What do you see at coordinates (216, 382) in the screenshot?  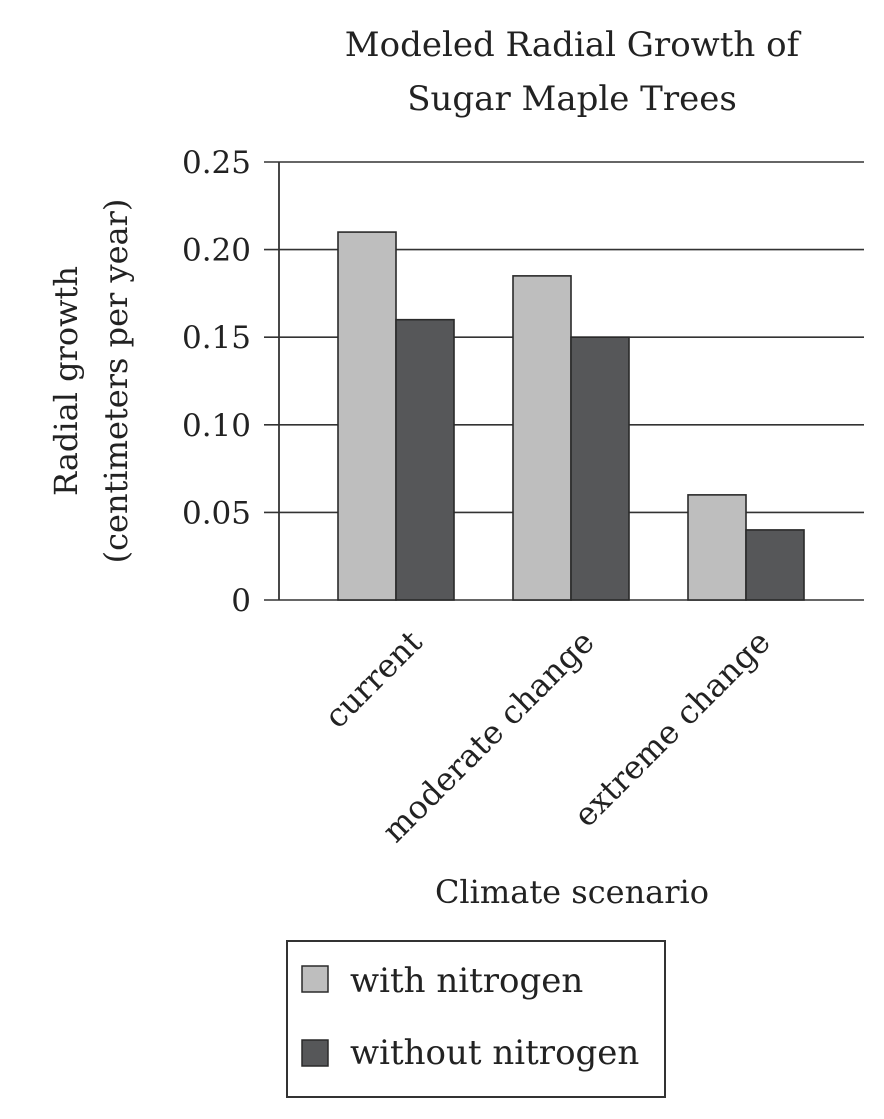 I see `y-tick-labels: 0 0.05 0.10 0.15 0.20 0.25` at bounding box center [216, 382].